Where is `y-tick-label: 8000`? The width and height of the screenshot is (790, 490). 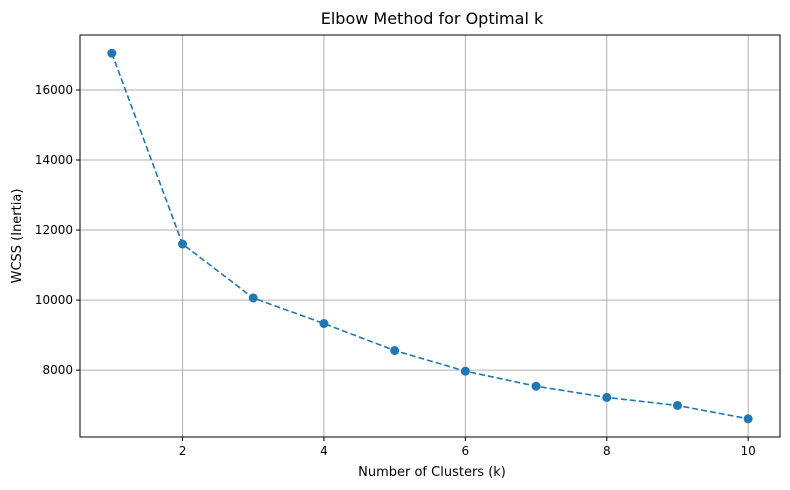 y-tick-label: 8000 is located at coordinates (57, 370).